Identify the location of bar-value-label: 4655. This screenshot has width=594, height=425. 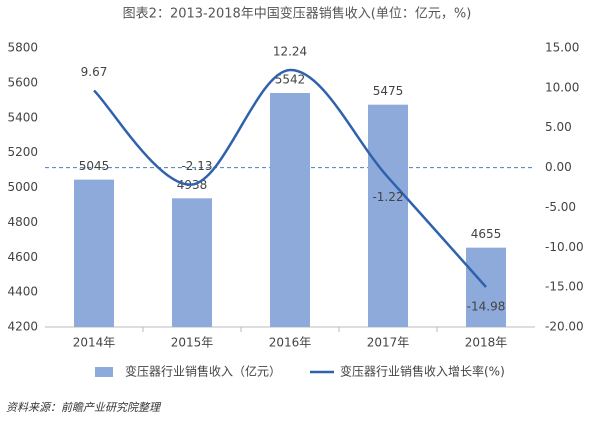
(486, 234).